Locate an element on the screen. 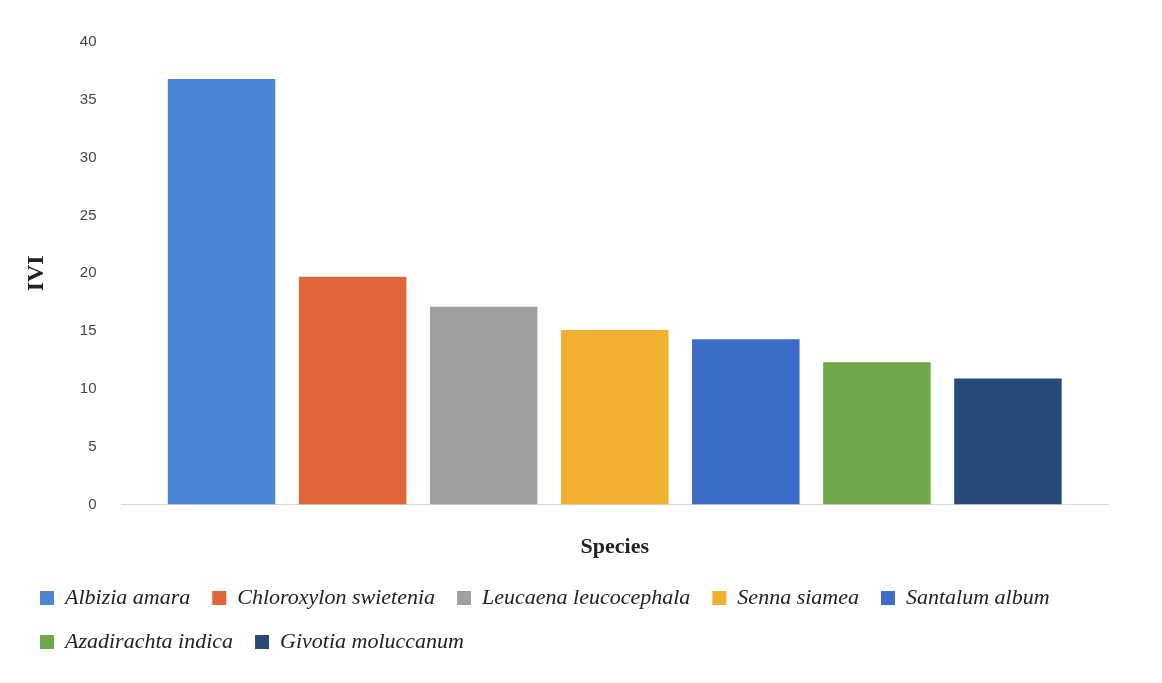 This screenshot has height=683, width=1162. y-tick-label: 5 is located at coordinates (92, 445).